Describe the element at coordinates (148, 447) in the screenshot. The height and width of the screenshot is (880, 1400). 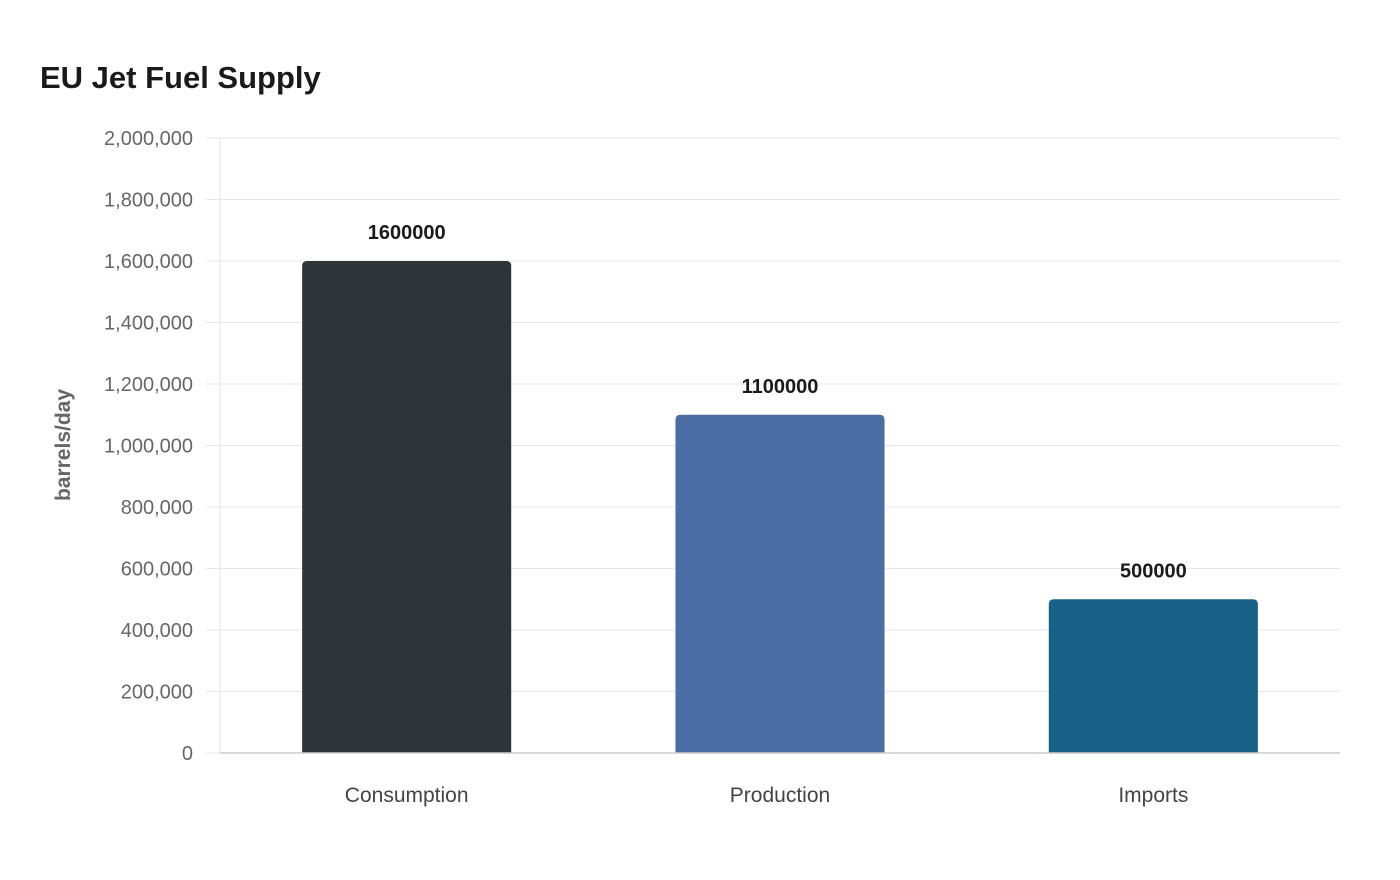
I see `y-tick-label: 1,000,000` at that location.